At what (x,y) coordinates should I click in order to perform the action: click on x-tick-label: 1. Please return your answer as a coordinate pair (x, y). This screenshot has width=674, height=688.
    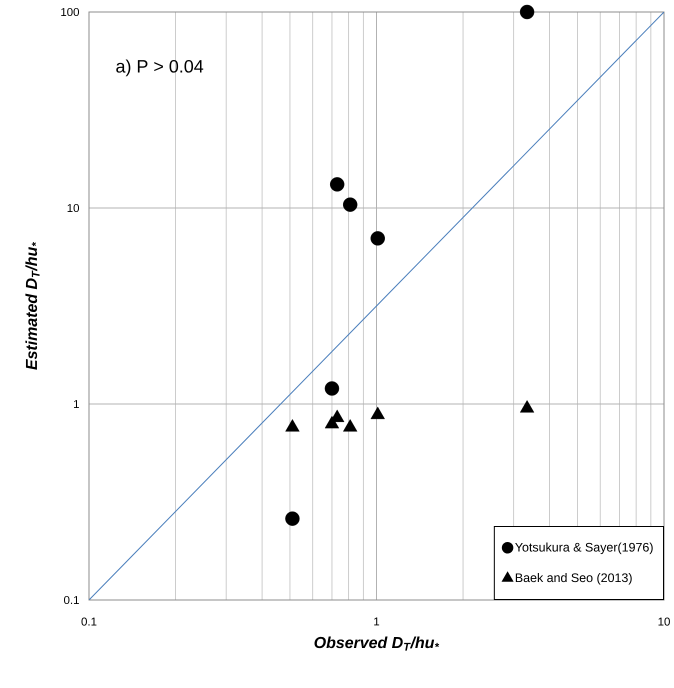
    Looking at the image, I should click on (377, 622).